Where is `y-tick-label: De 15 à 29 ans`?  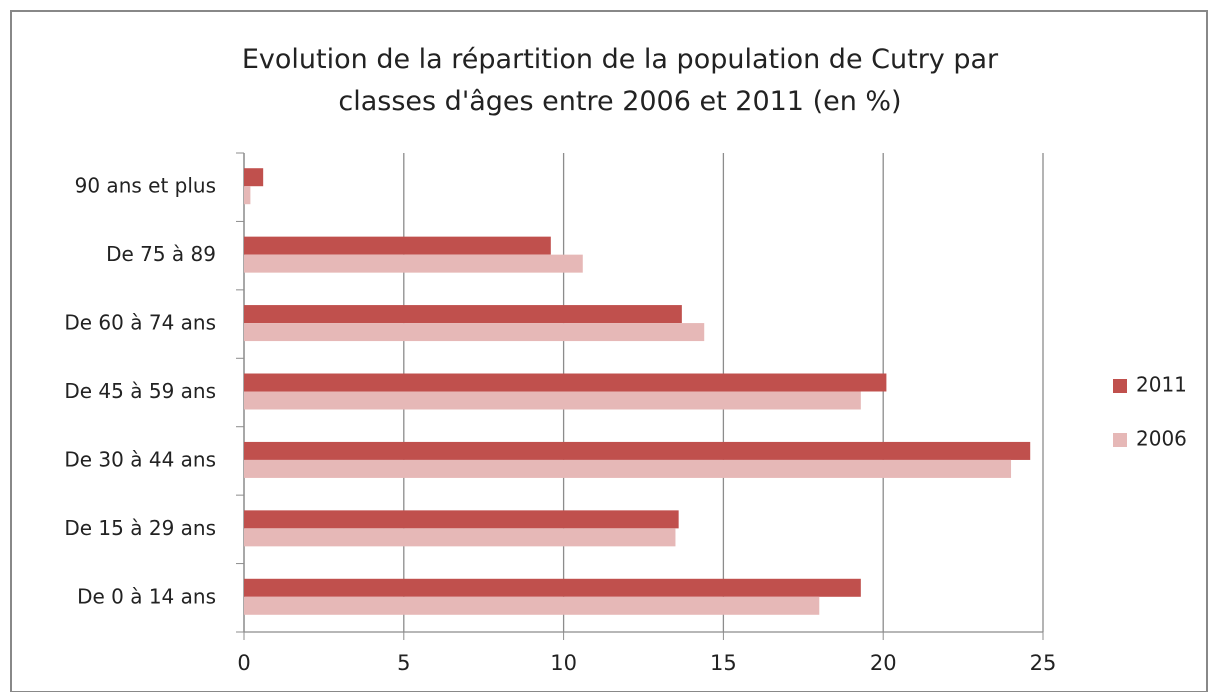
y-tick-label: De 15 à 29 ans is located at coordinates (140, 528).